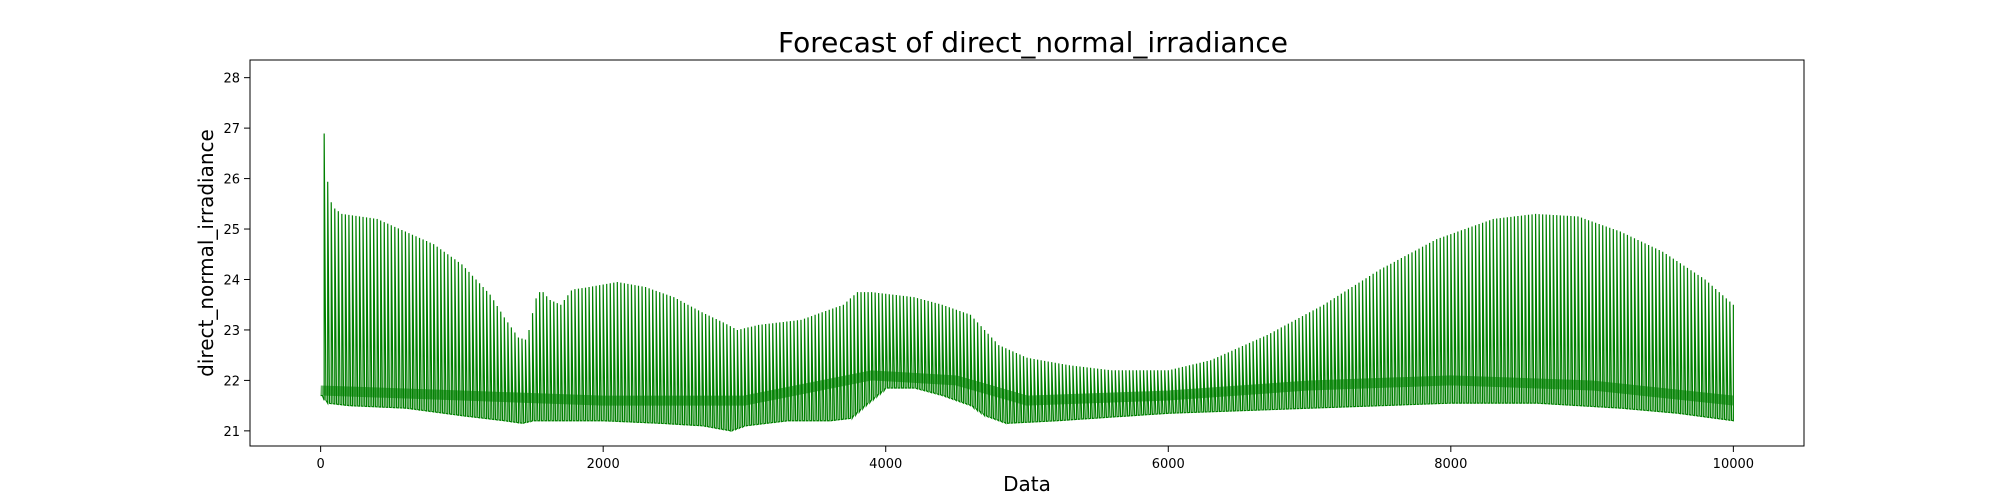  I want to click on x-axis-label: Data, so click(1027, 484).